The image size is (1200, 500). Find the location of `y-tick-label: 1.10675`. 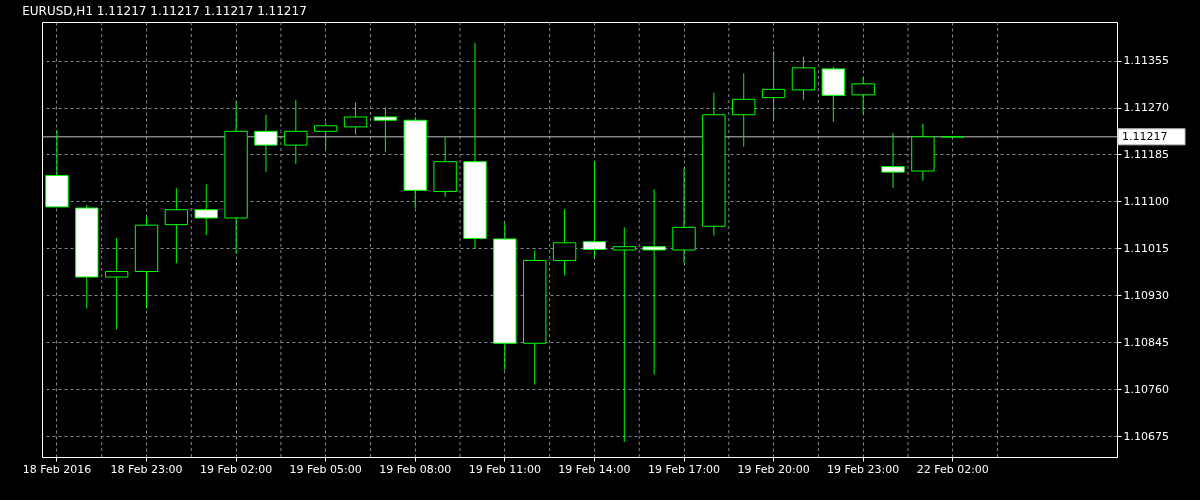

y-tick-label: 1.10675 is located at coordinates (1146, 436).